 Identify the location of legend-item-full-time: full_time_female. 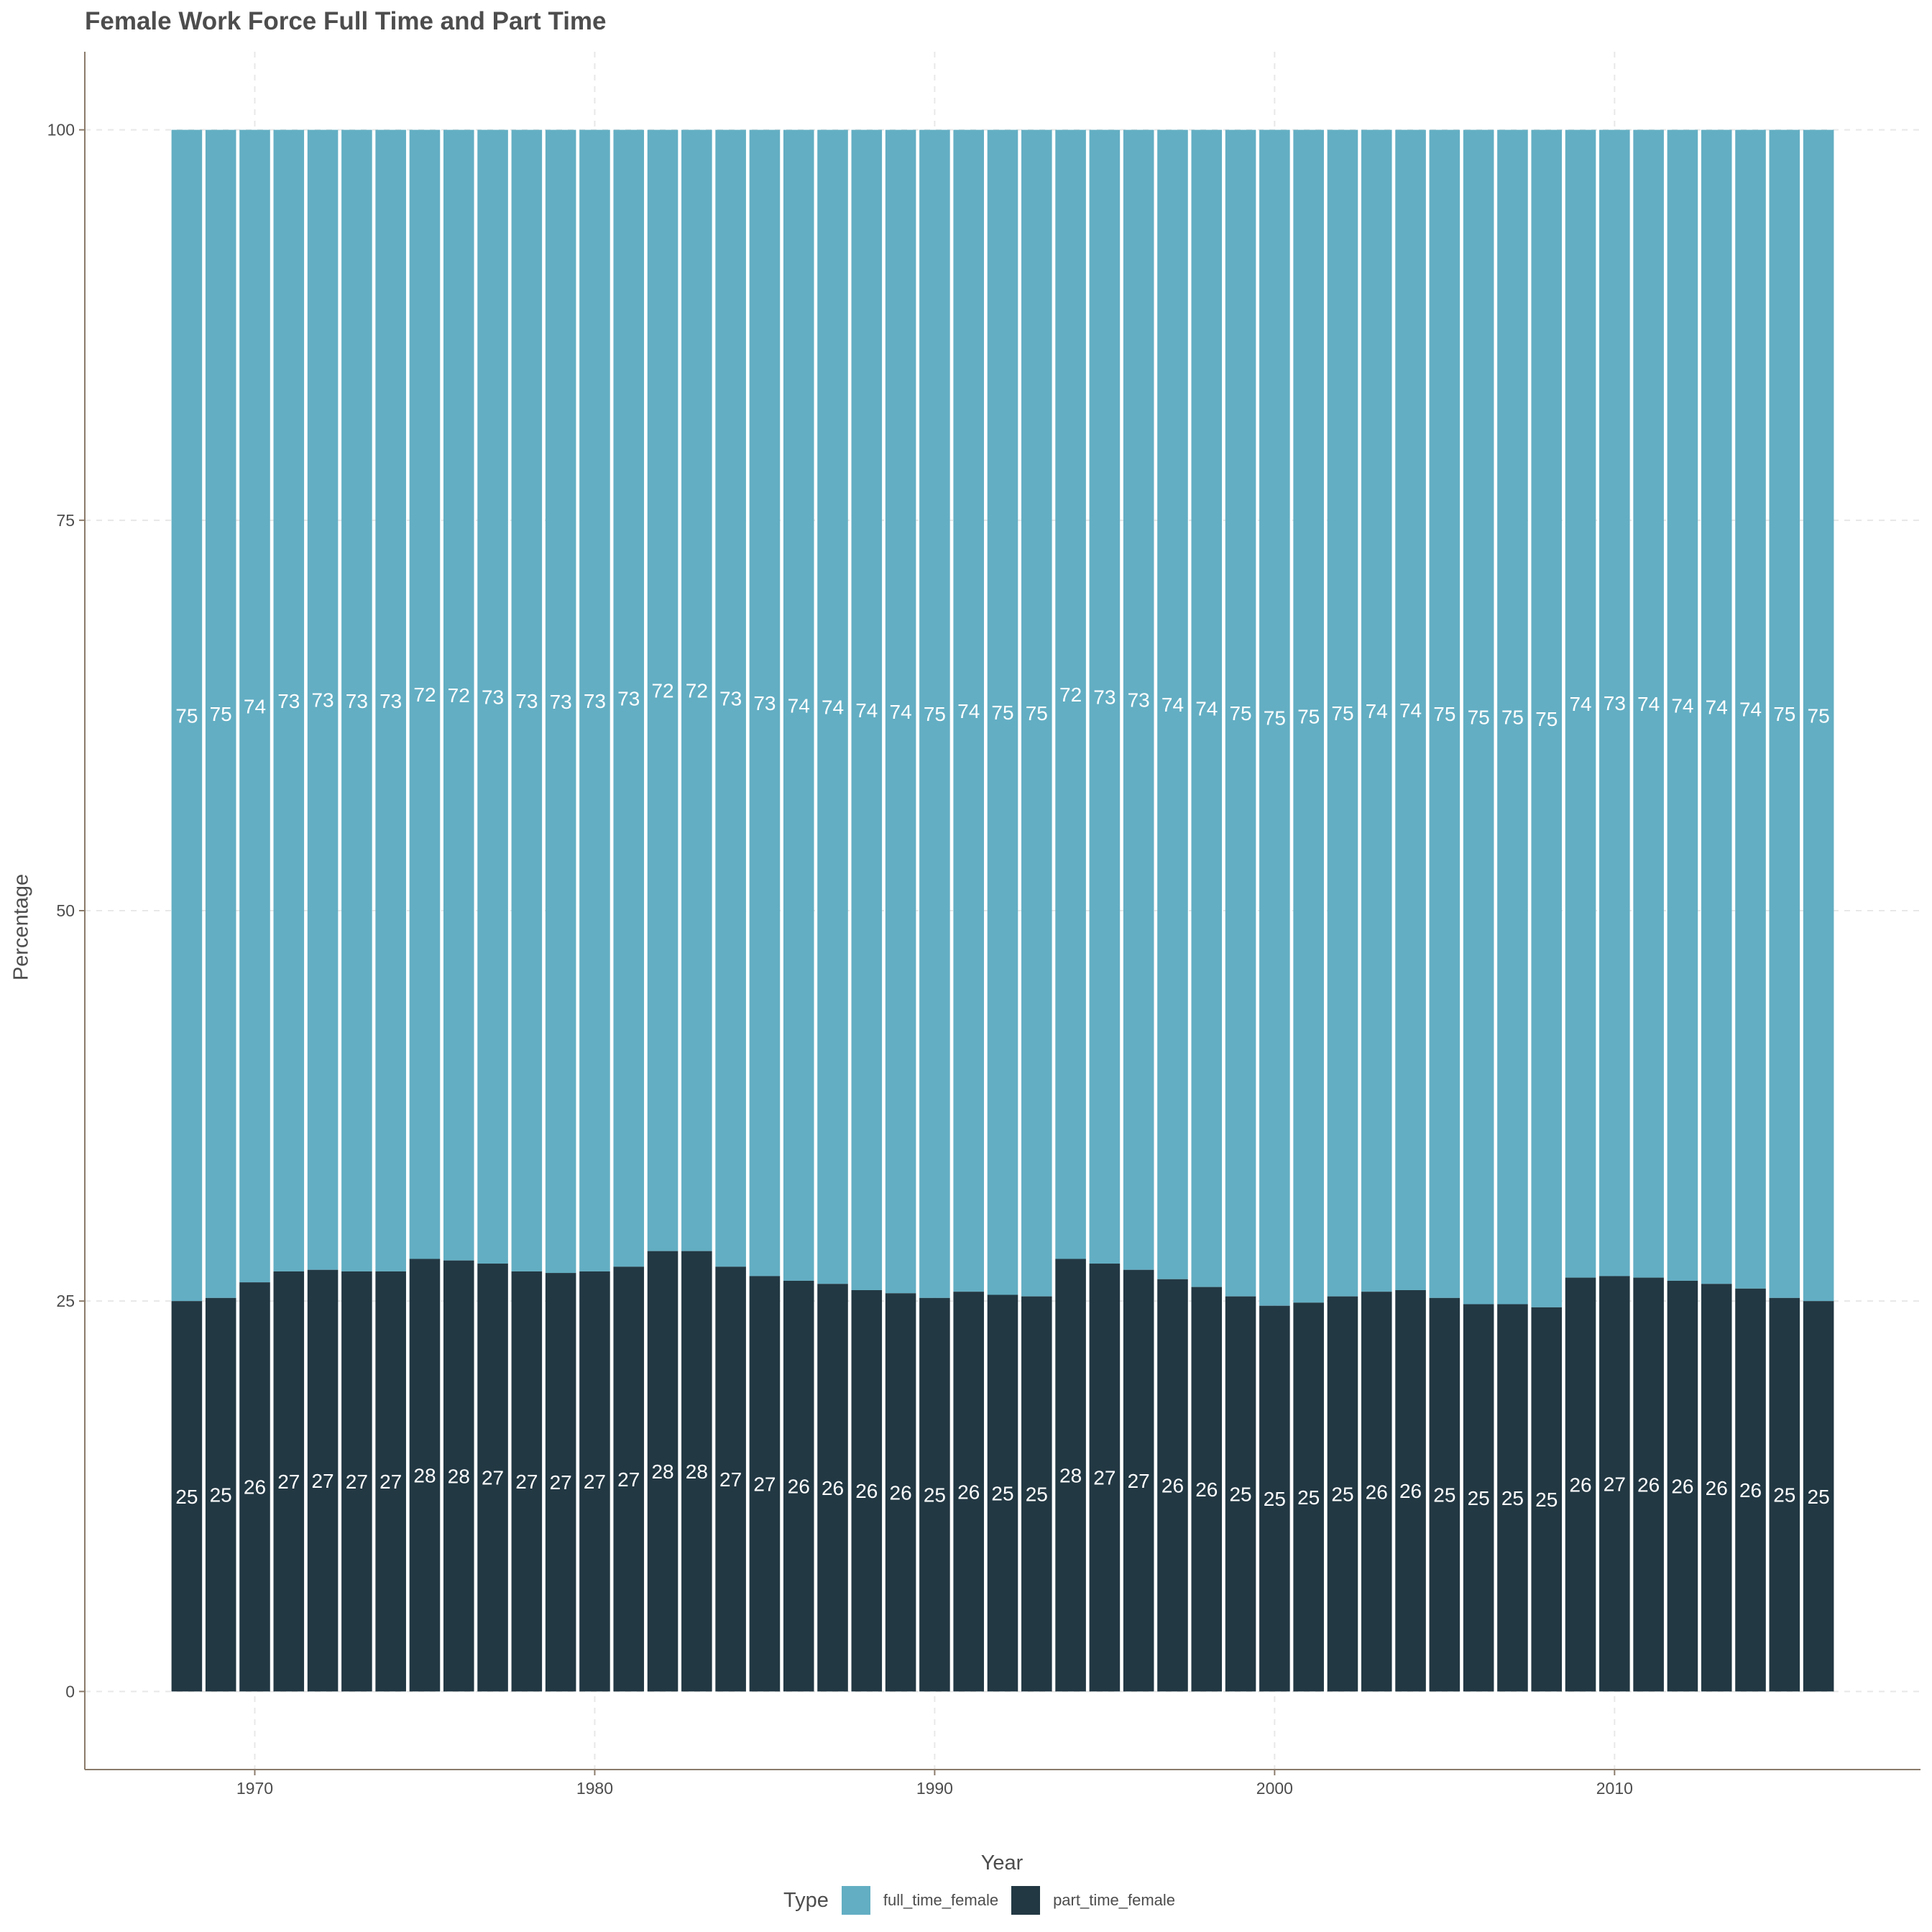
(920, 1900).